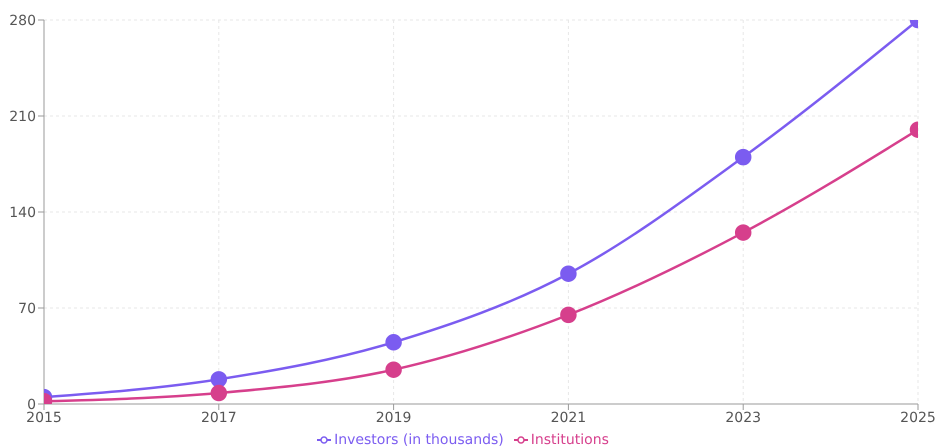 Image resolution: width=950 pixels, height=448 pixels. What do you see at coordinates (918, 418) in the screenshot?
I see `x-tick-label: 2025` at bounding box center [918, 418].